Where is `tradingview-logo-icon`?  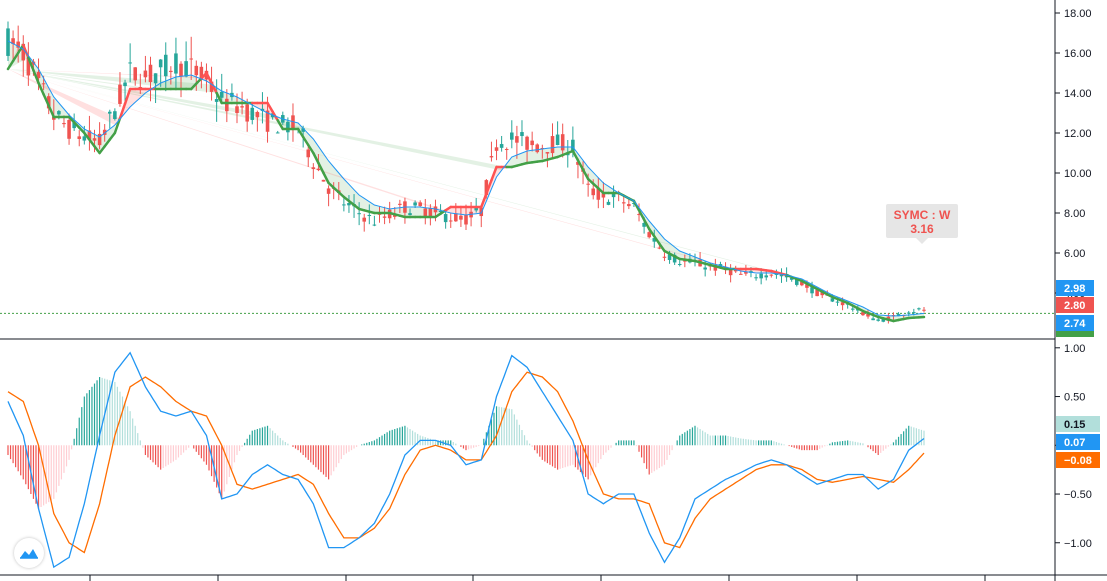
tradingview-logo-icon is located at coordinates (29, 553).